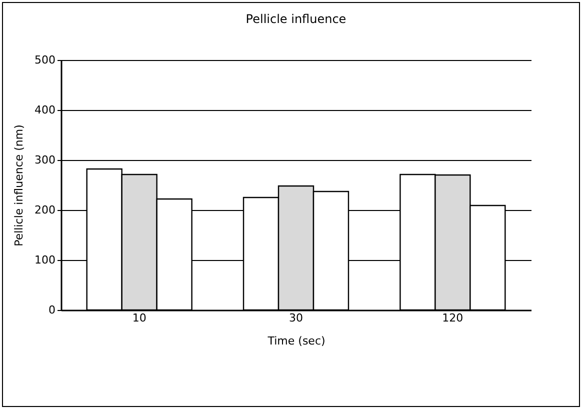 The width and height of the screenshot is (584, 411). What do you see at coordinates (45, 210) in the screenshot?
I see `y-tick-label: 200` at bounding box center [45, 210].